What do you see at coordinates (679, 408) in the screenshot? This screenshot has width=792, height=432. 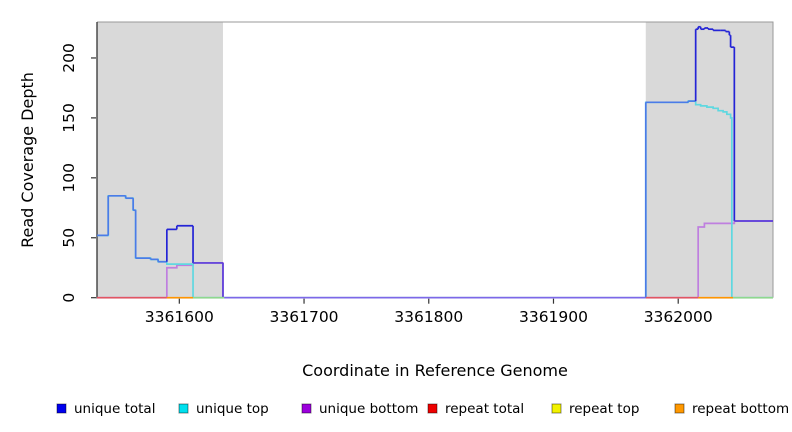 I see `legend-swatch-repeat-bottom` at bounding box center [679, 408].